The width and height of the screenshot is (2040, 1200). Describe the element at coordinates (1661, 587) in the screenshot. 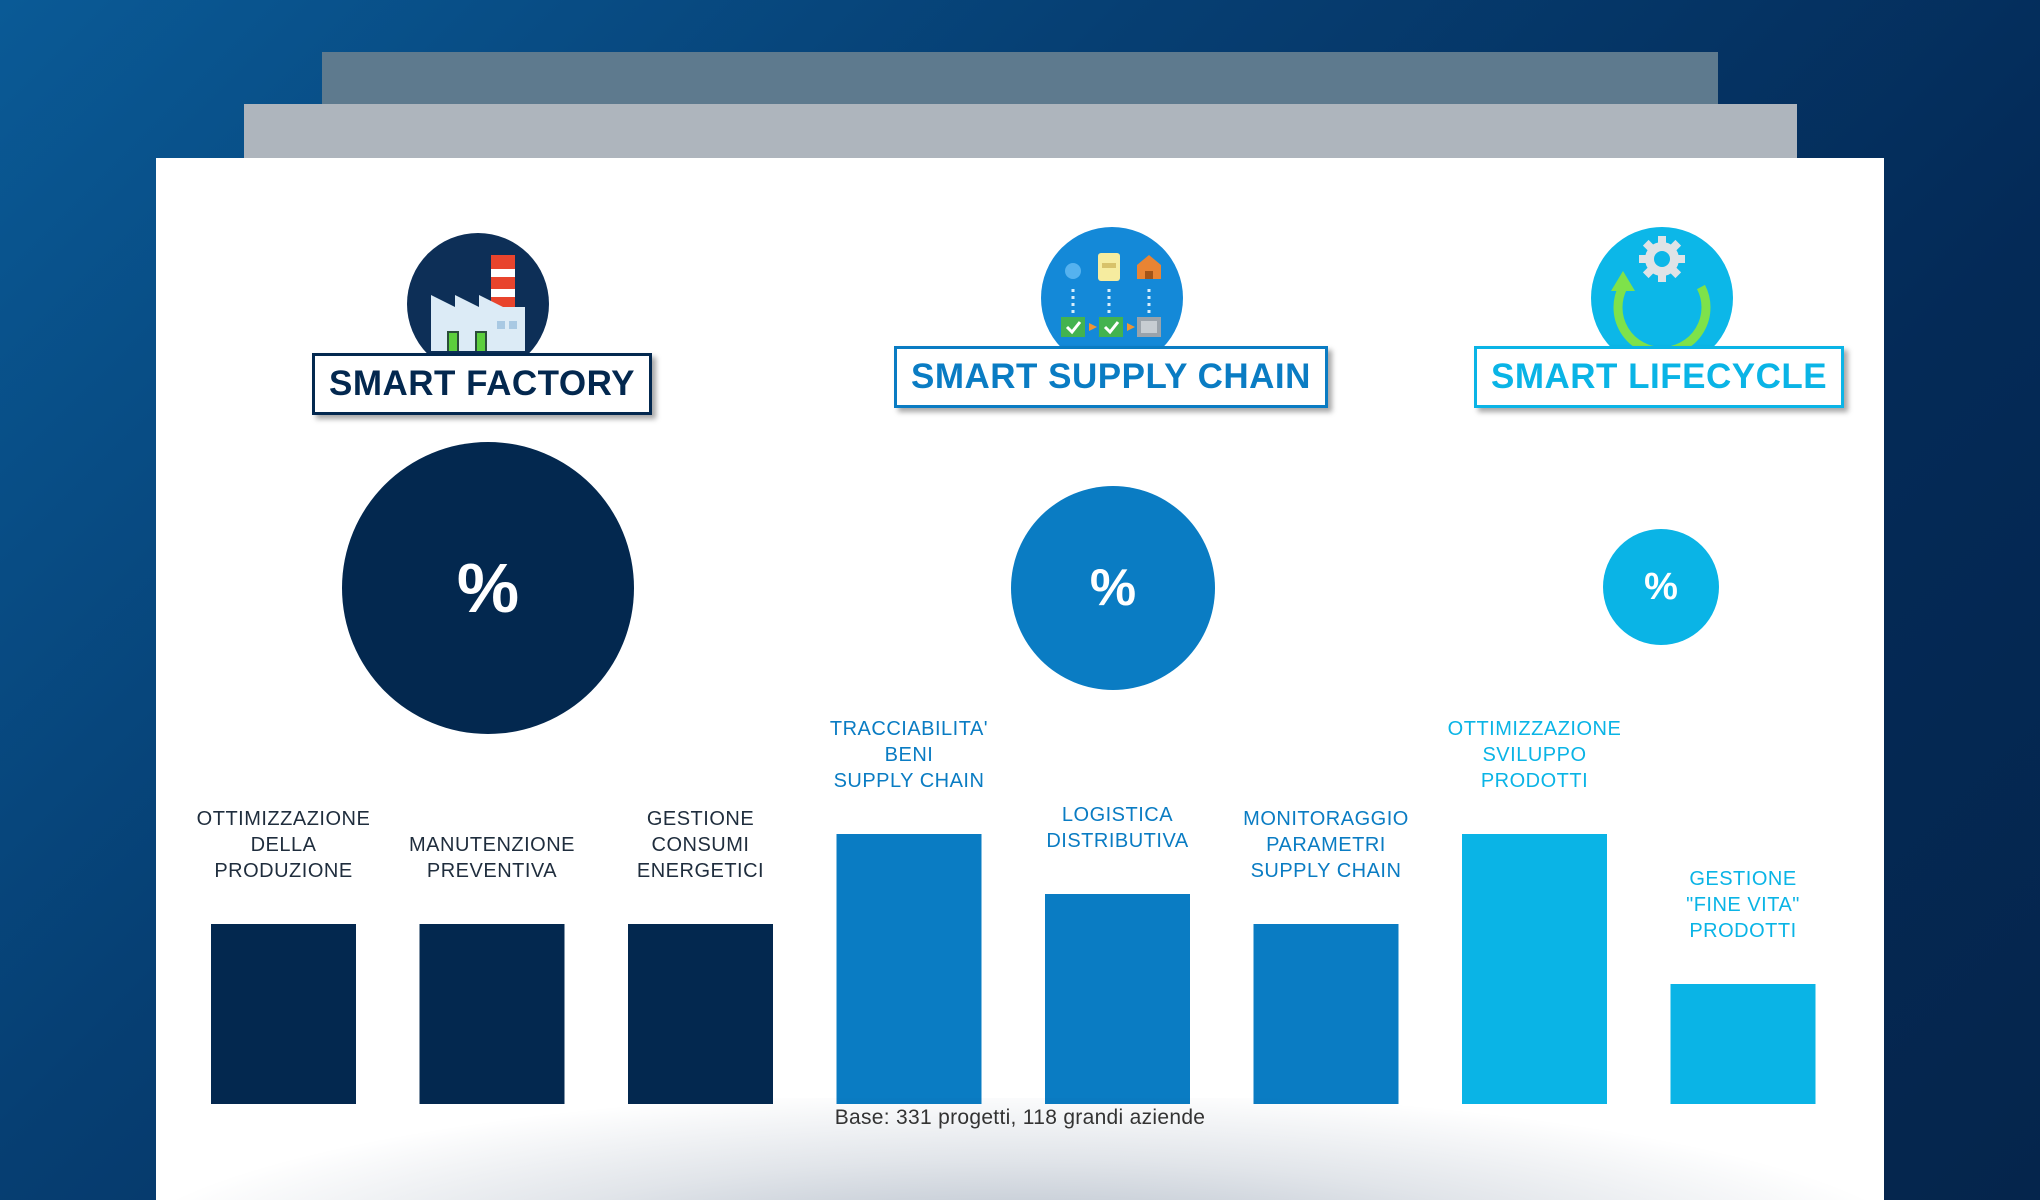

I see `smart-lifecycle-share-bubble: %` at that location.